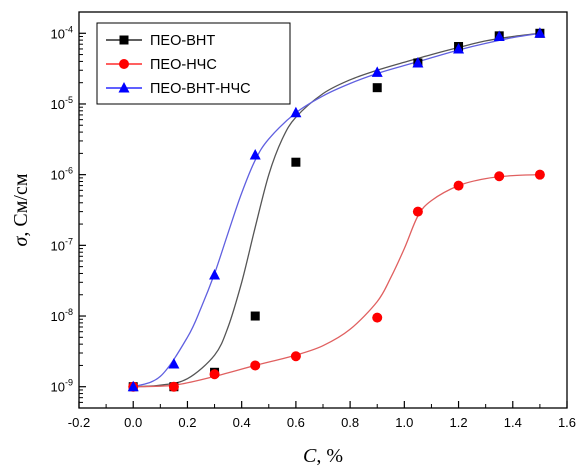  Describe the element at coordinates (79, 422) in the screenshot. I see `x-tick-label: -0.2` at that location.